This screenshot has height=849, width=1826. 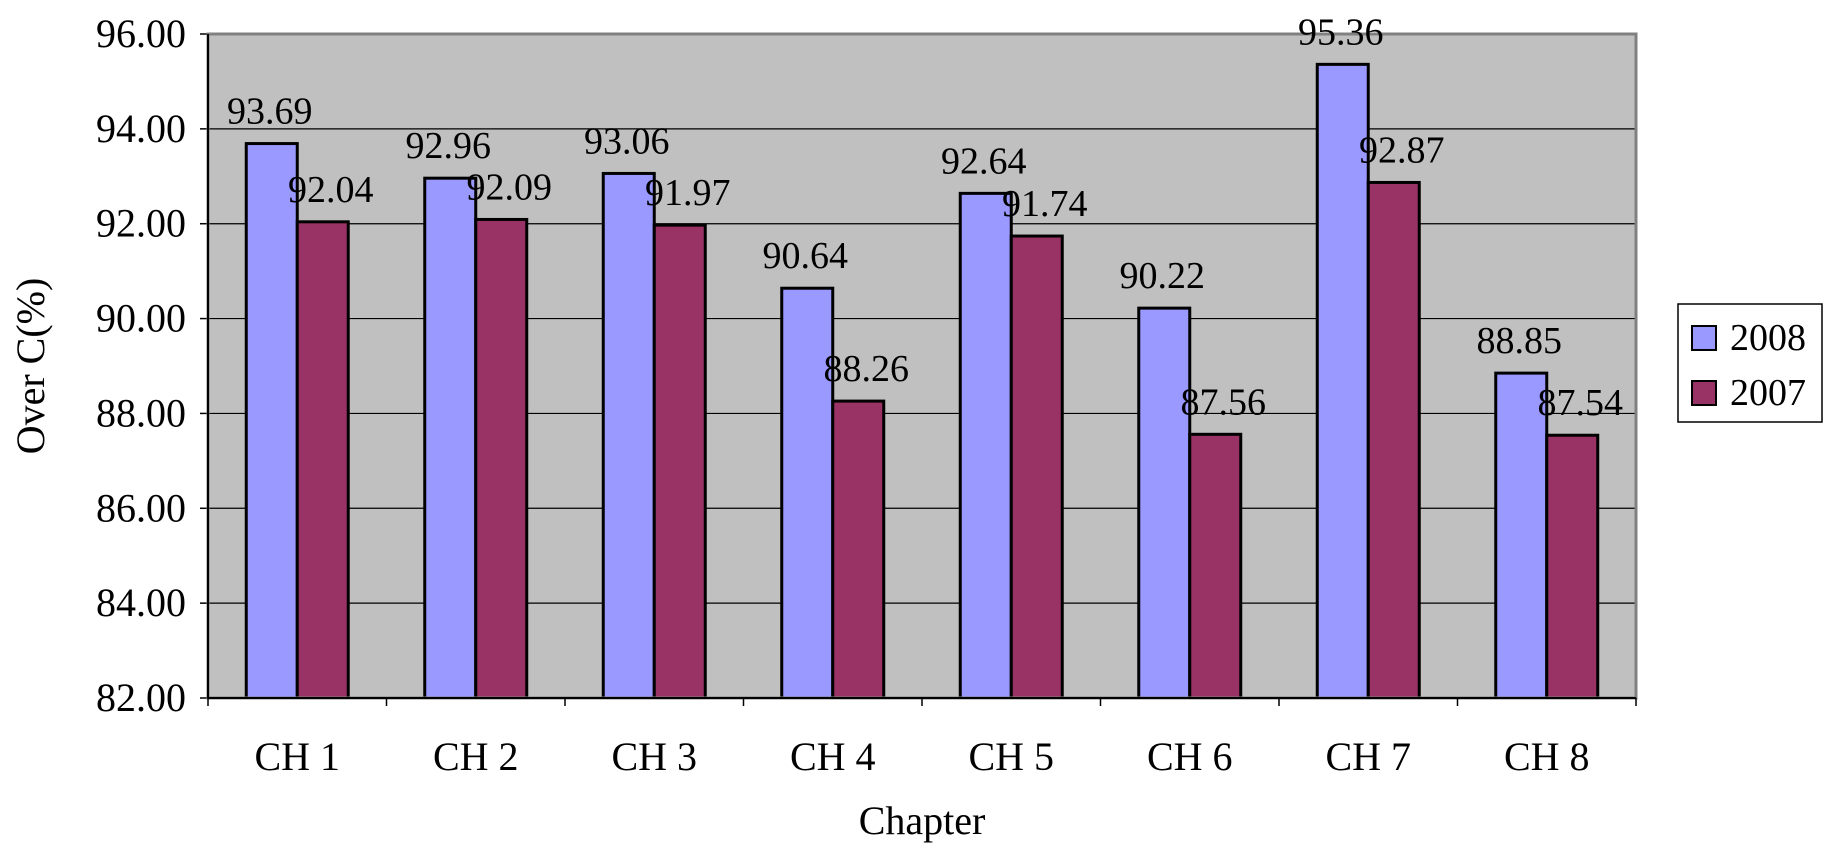 What do you see at coordinates (141, 33) in the screenshot?
I see `y-tick-label: 96.00` at bounding box center [141, 33].